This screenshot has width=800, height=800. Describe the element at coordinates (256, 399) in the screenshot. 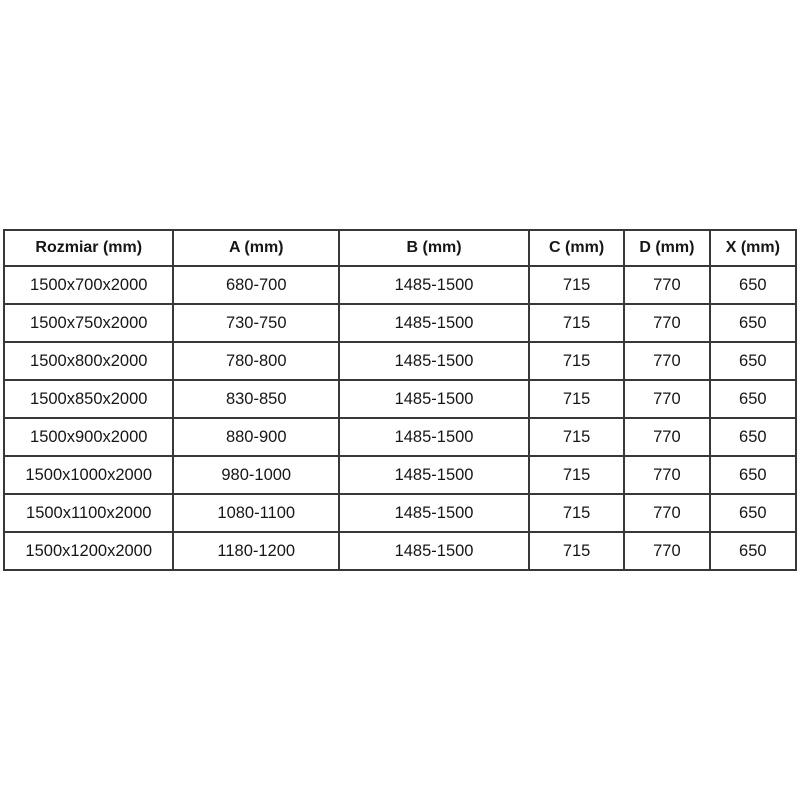

I see `table-cell: 830-850` at that location.